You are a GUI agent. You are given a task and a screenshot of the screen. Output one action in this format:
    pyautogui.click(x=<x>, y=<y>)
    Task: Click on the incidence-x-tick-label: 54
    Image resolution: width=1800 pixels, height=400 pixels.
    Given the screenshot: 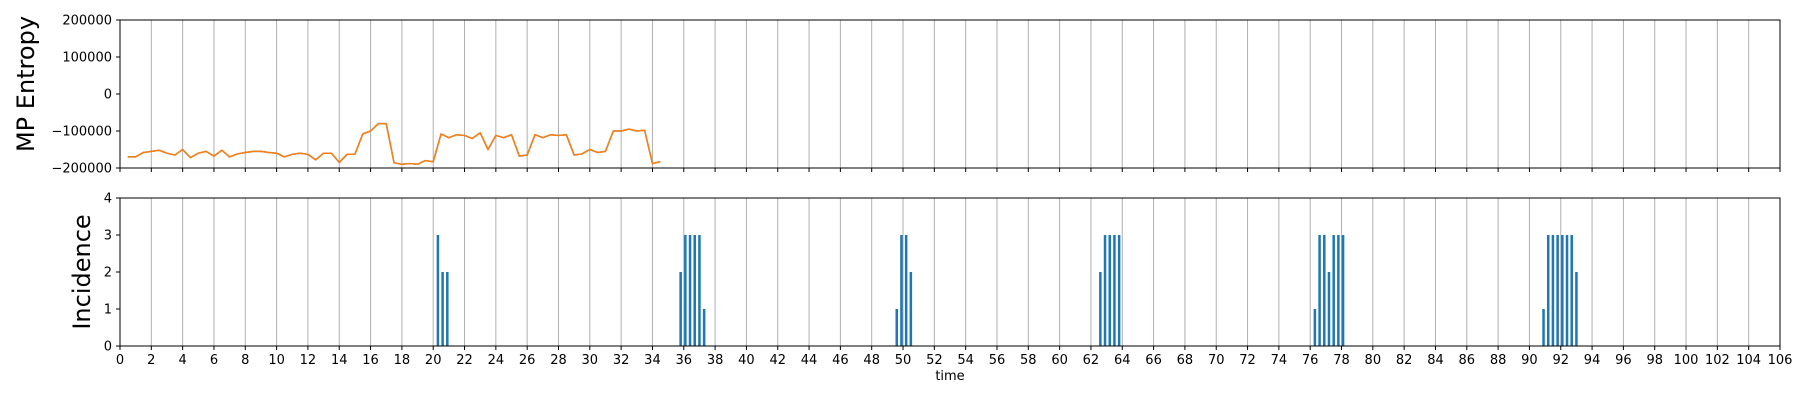 What is the action you would take?
    pyautogui.click(x=965, y=360)
    